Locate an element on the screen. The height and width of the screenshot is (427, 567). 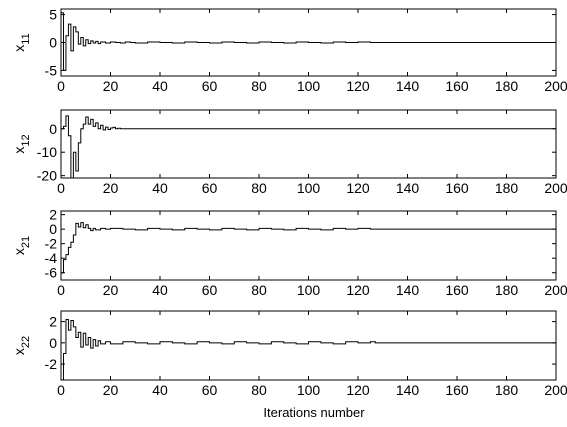
x-axis-label: Iterations number is located at coordinates (314, 412).